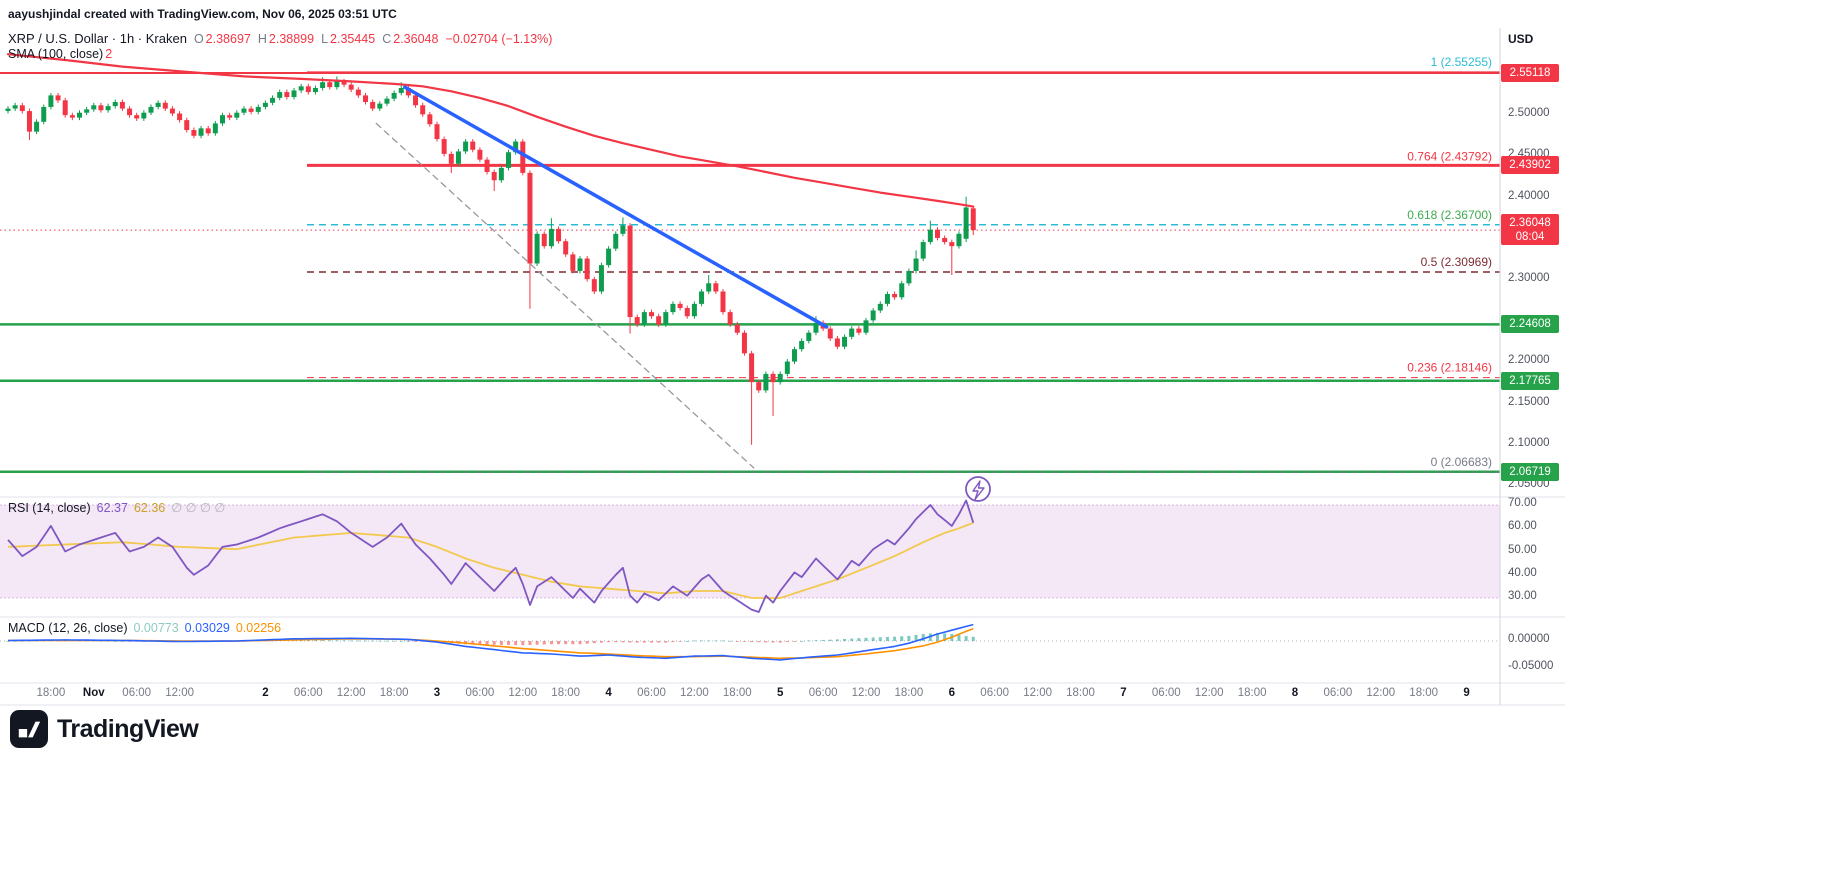  I want to click on svg-text: 0.236 (2.18146), so click(1449, 368).